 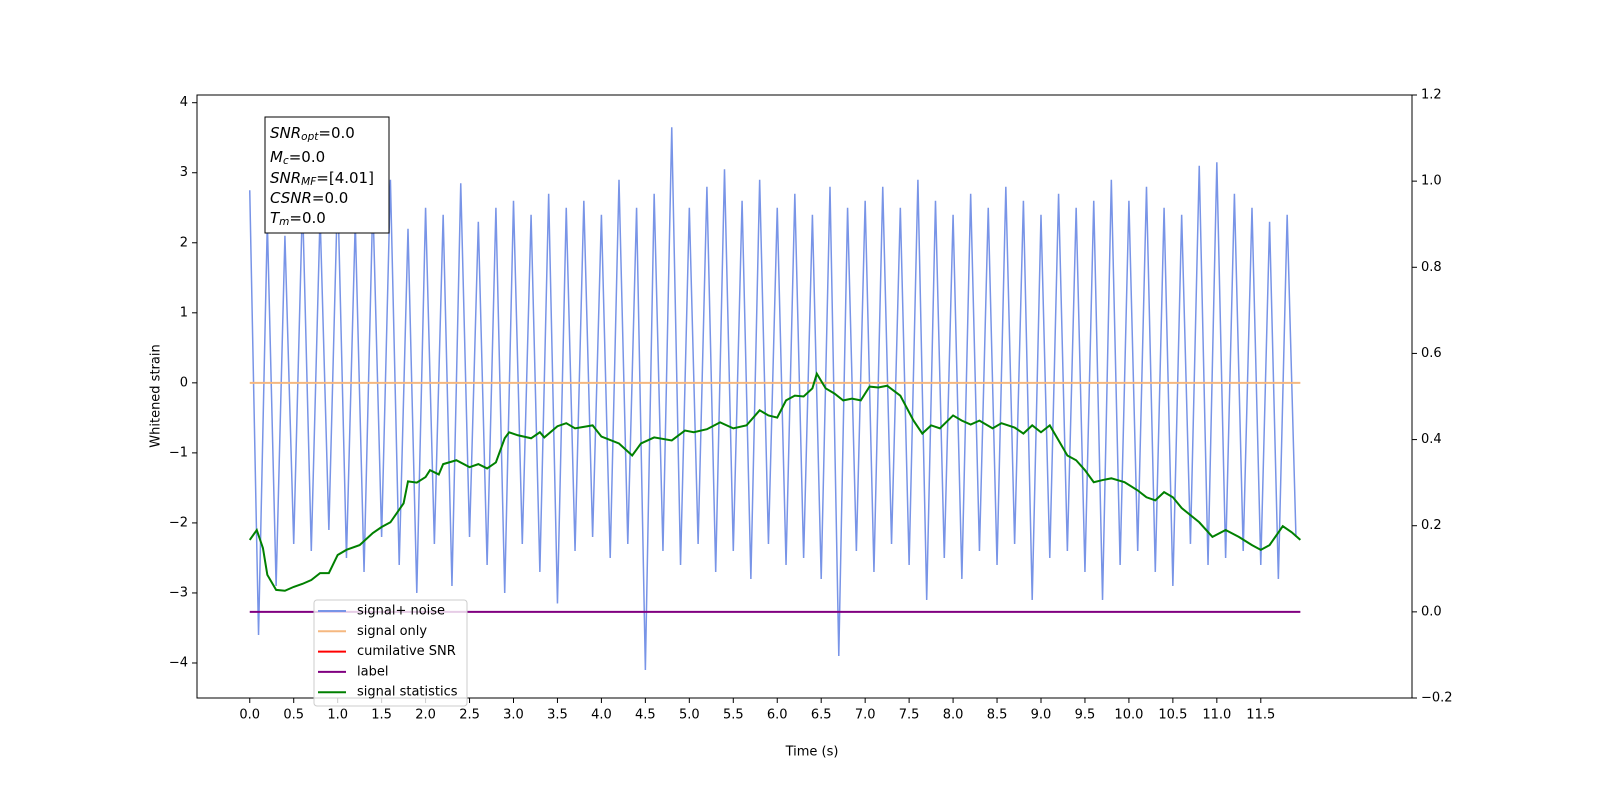 What do you see at coordinates (1431, 525) in the screenshot?
I see `y2-tick-label: 0.2` at bounding box center [1431, 525].